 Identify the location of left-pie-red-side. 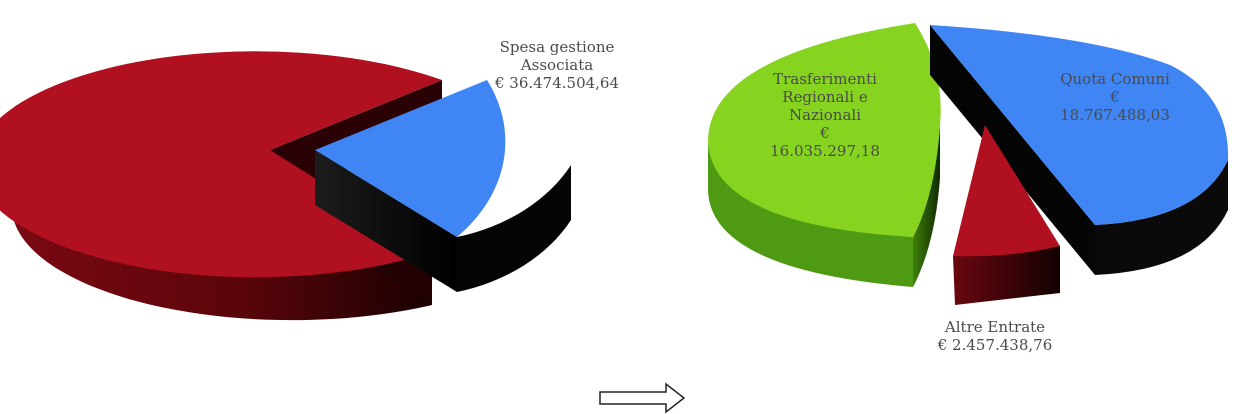
(222, 238).